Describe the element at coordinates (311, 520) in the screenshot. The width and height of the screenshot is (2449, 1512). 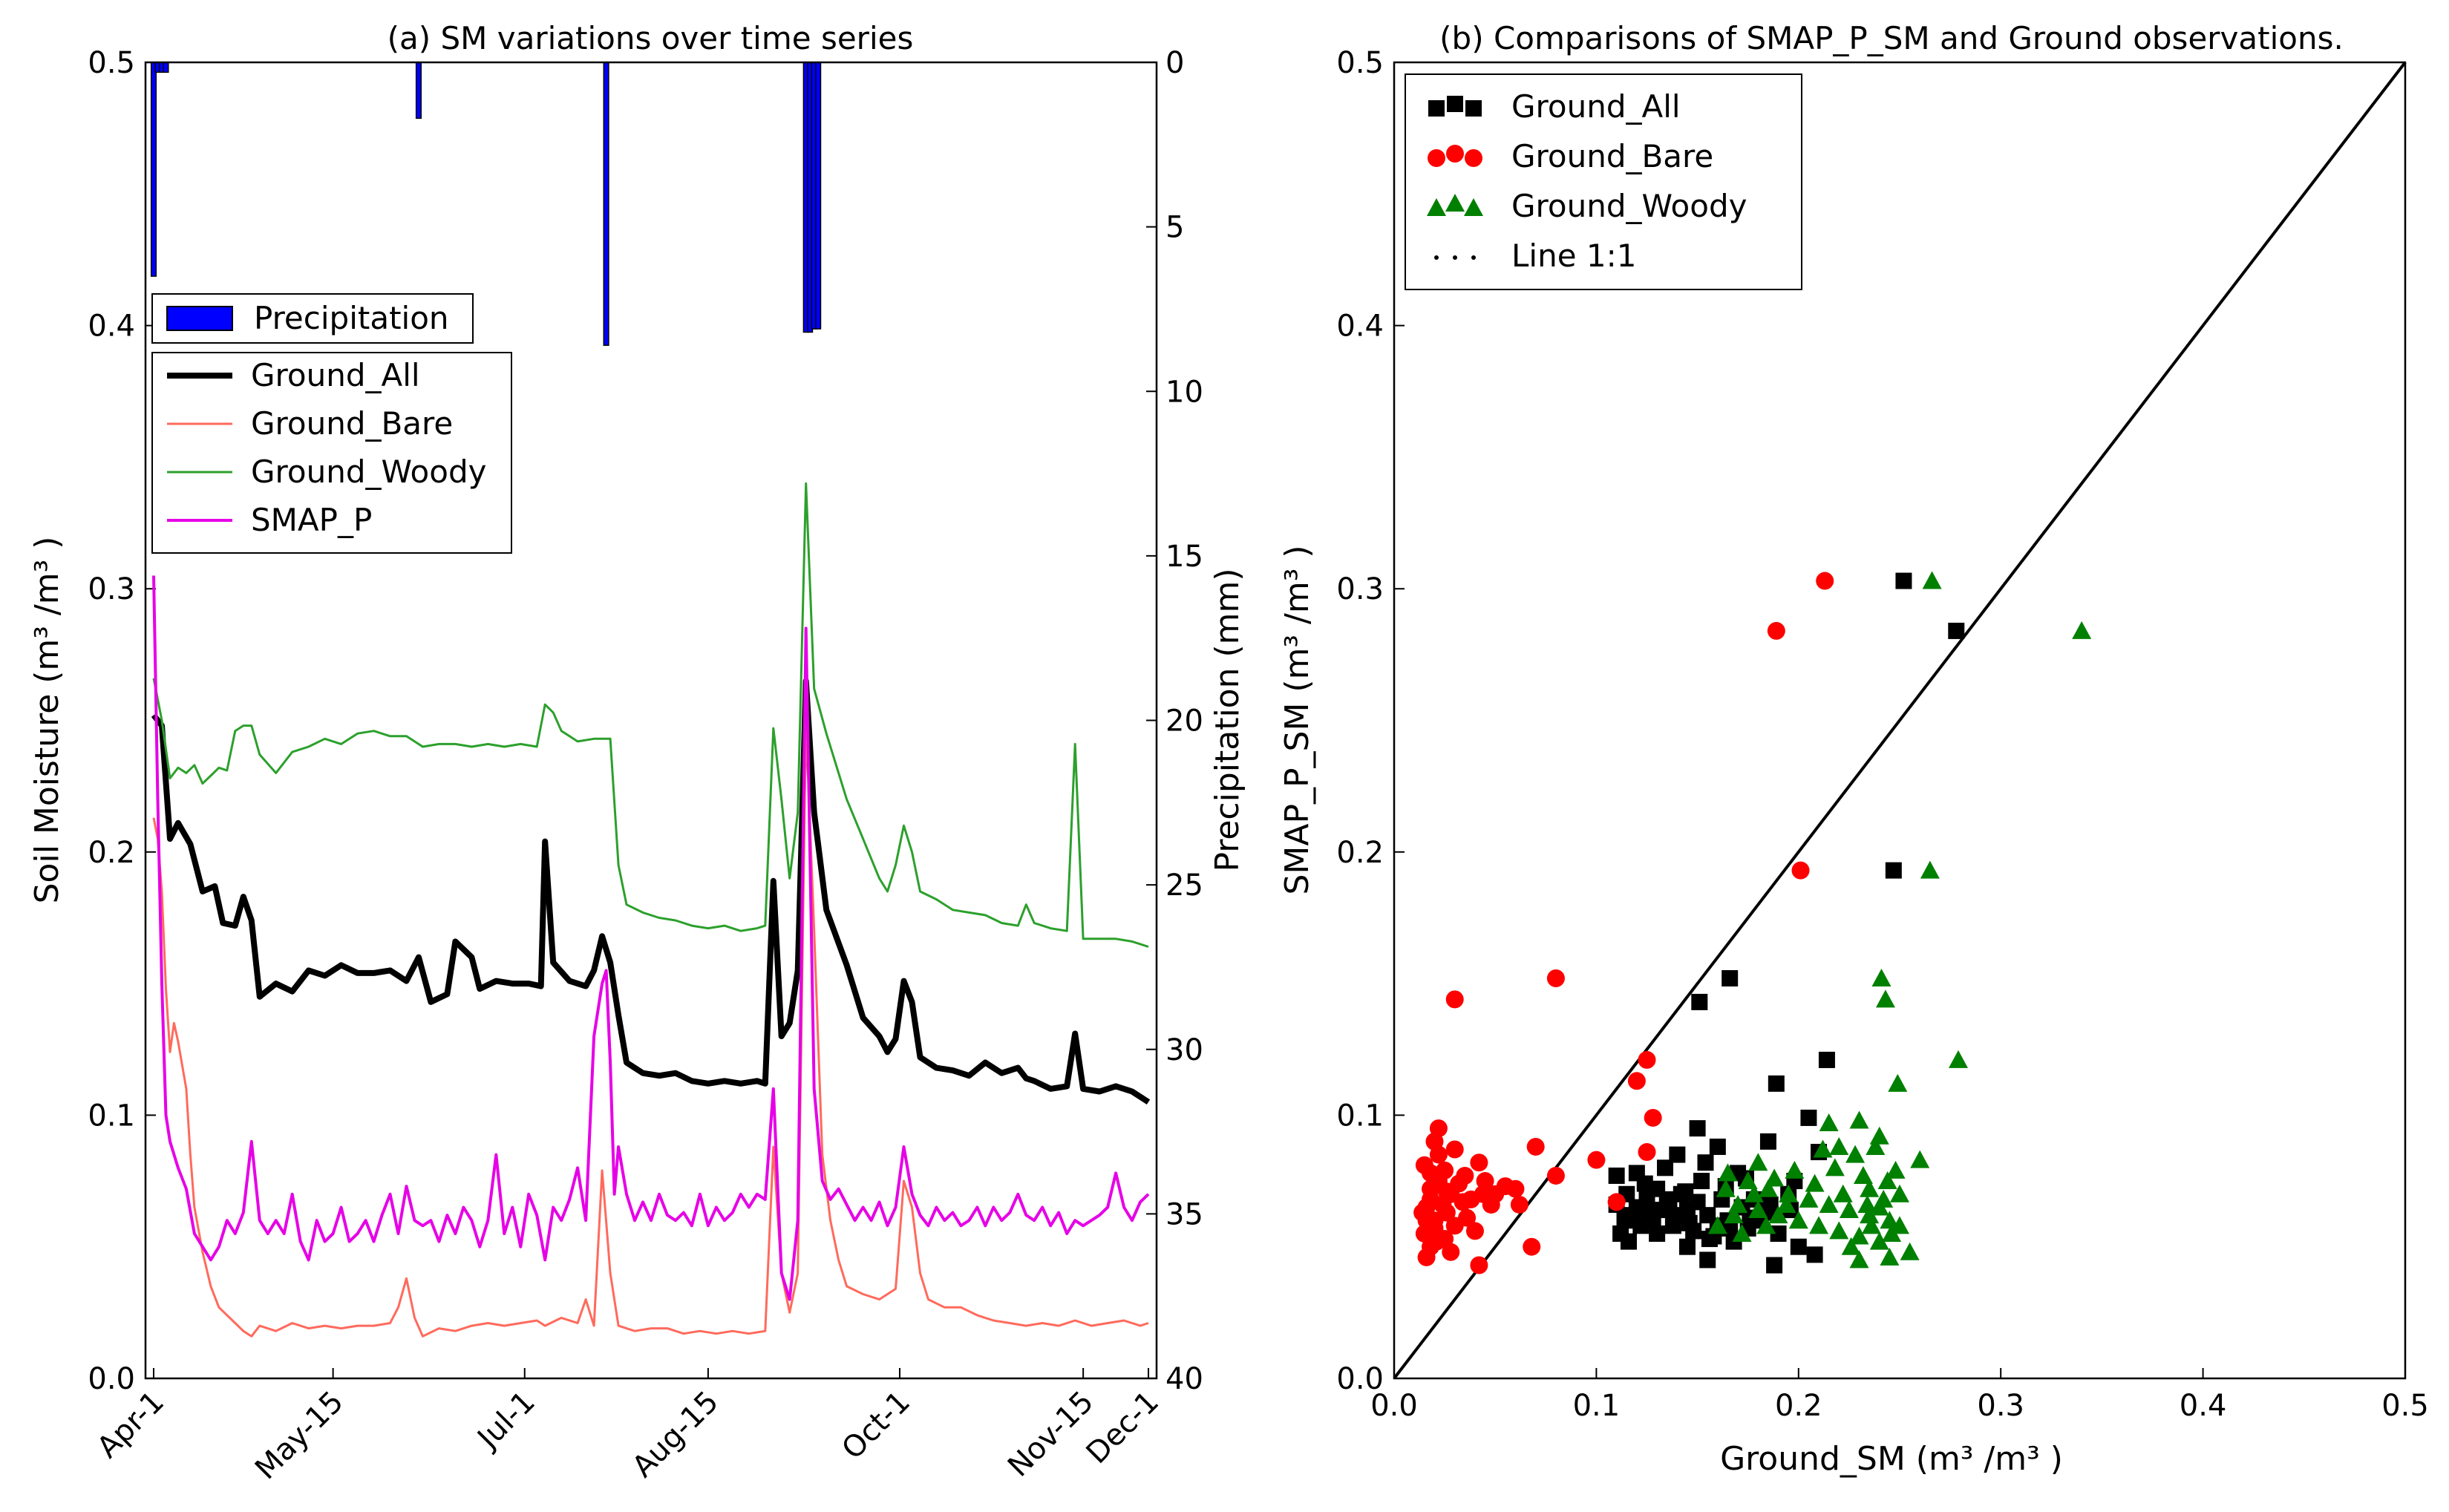
I see `legend-label-smap-p: SMAP_P` at that location.